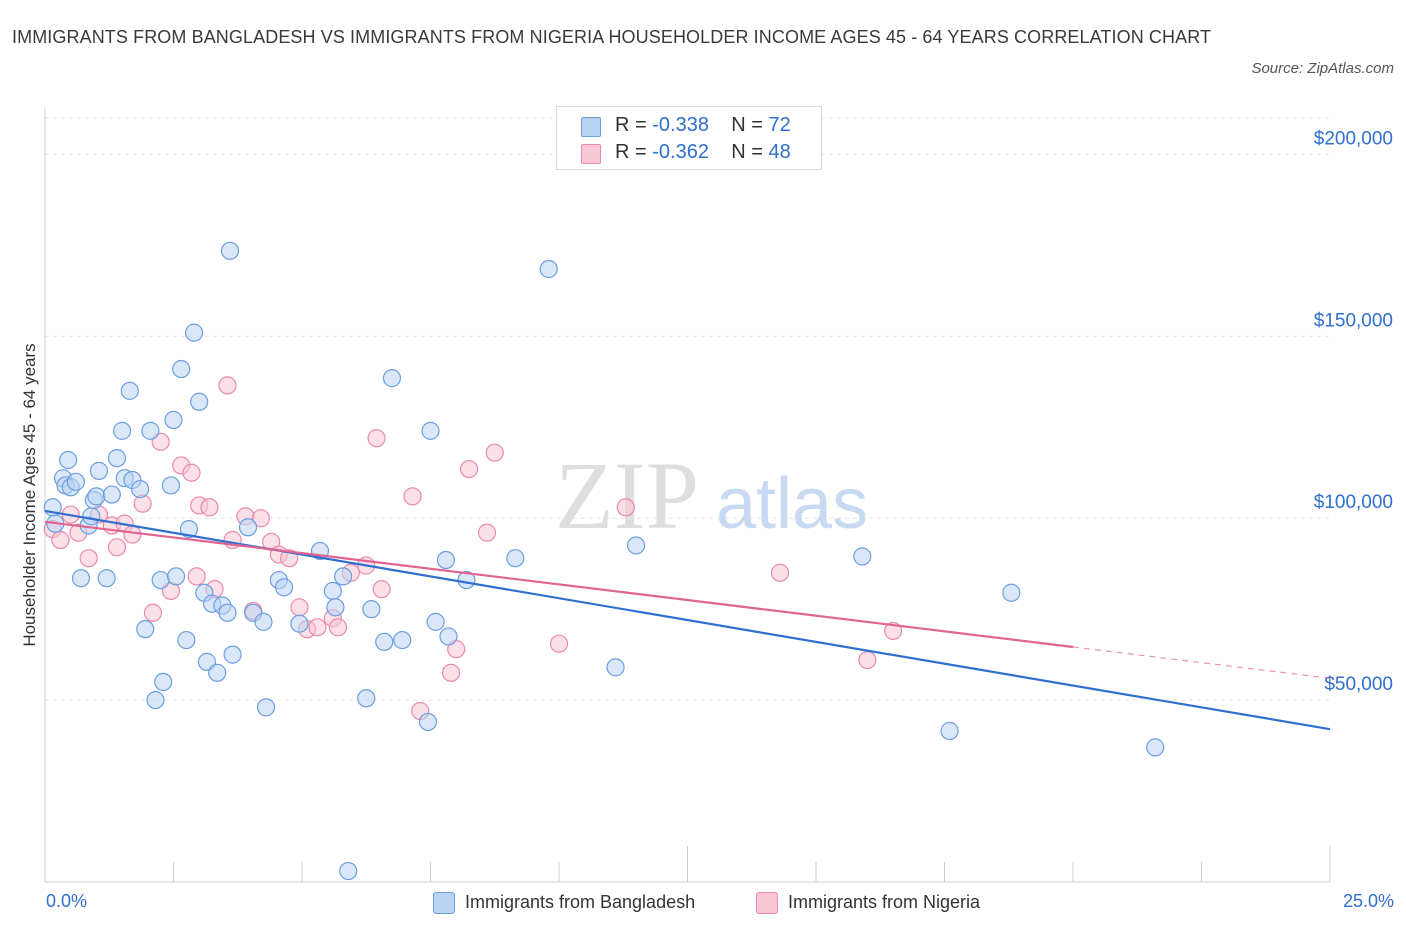  Describe the element at coordinates (1322, 68) in the screenshot. I see `chart-source: Source: ZipAtlas.com` at that location.